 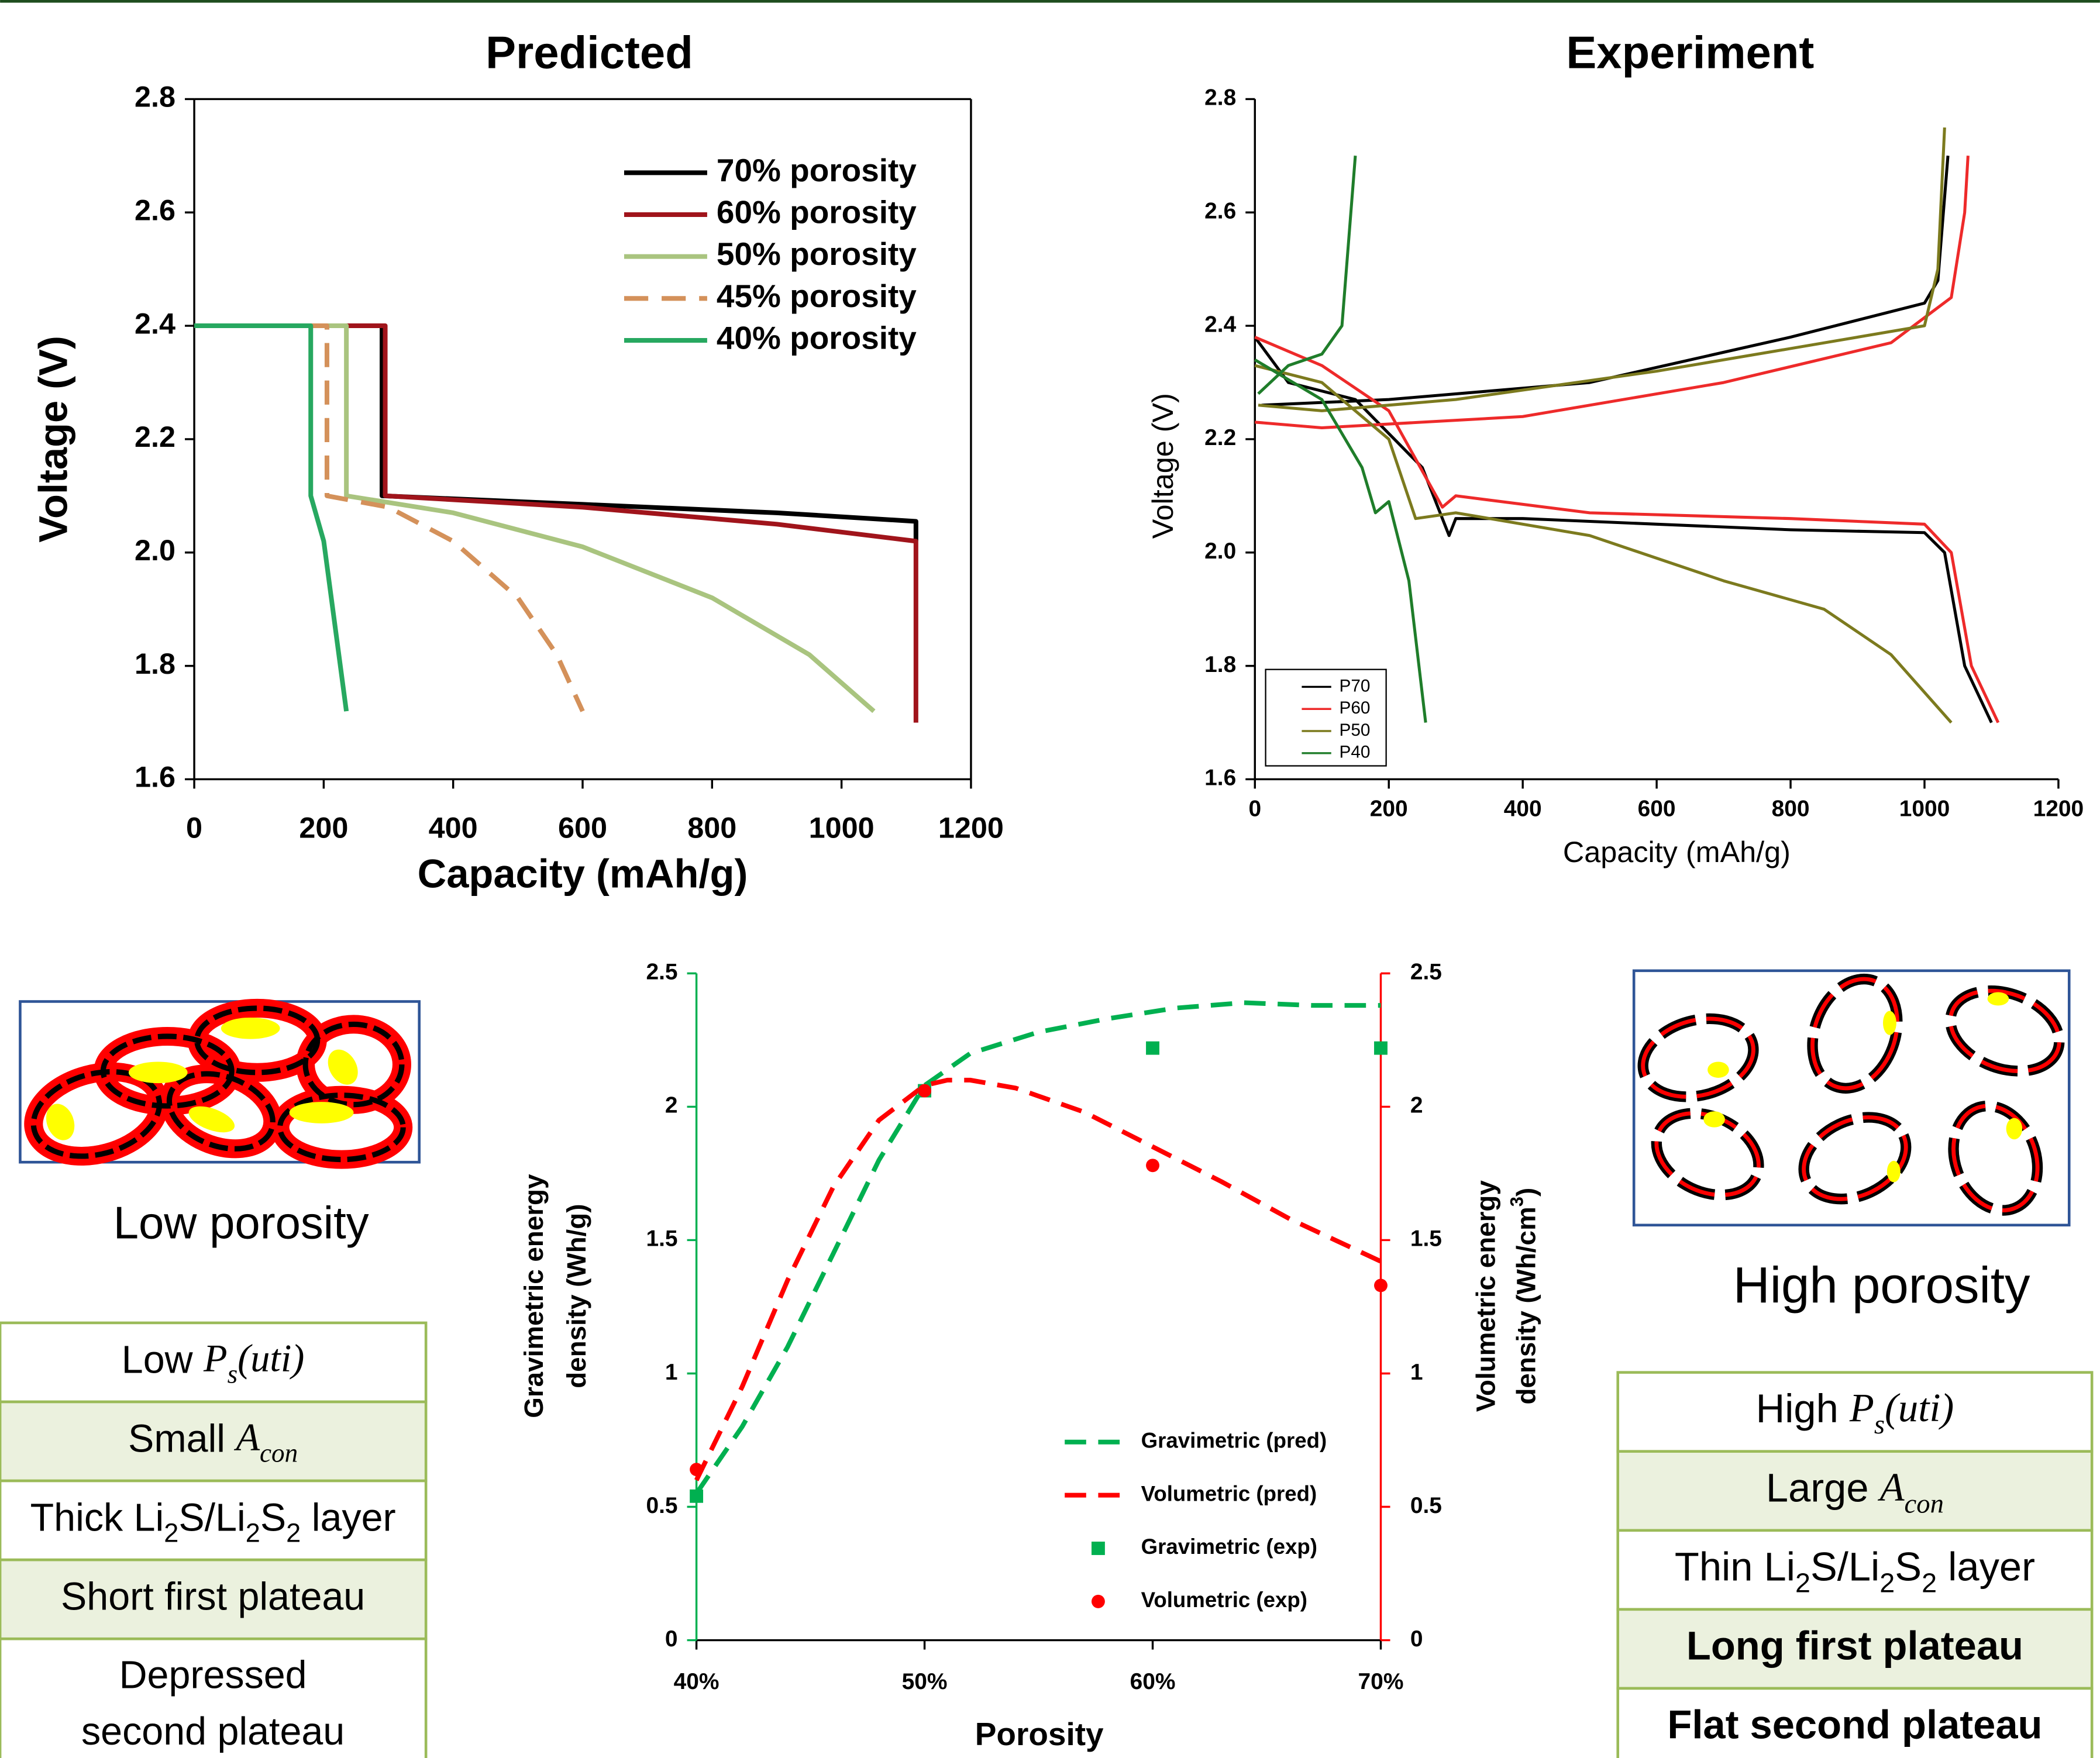 I want to click on x-tick-label: 50%, so click(x=925, y=1681).